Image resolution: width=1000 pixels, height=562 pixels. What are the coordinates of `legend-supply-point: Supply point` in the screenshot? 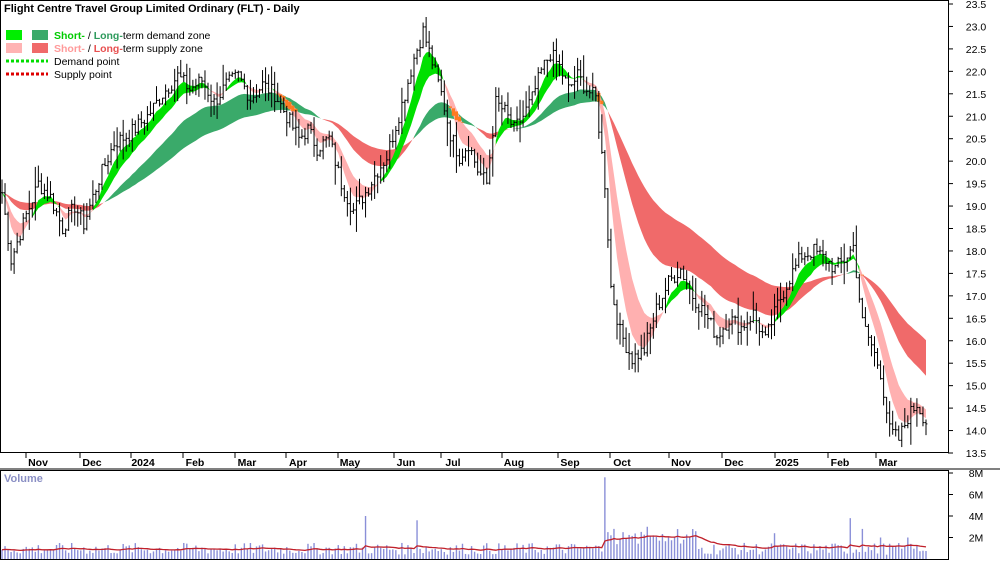 It's located at (83, 75).